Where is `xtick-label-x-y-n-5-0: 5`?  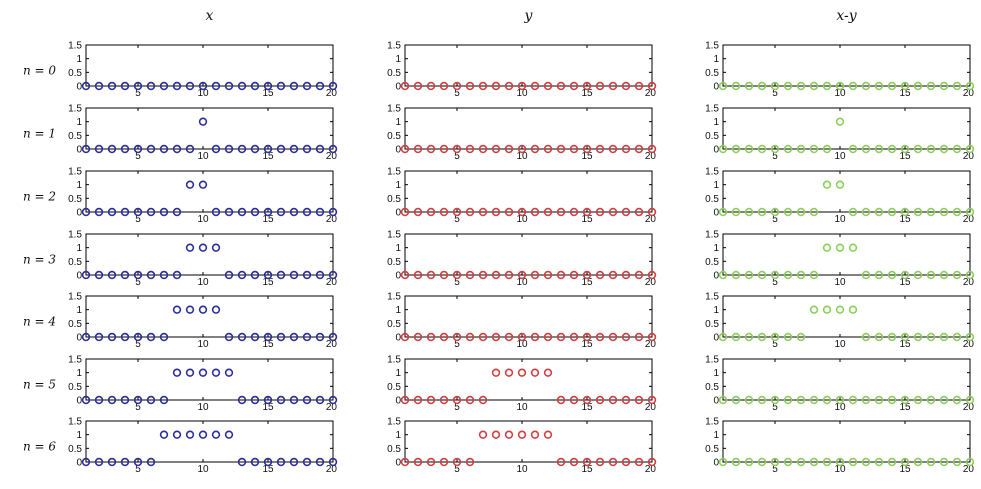
xtick-label-x-y-n-5-0: 5 is located at coordinates (775, 407).